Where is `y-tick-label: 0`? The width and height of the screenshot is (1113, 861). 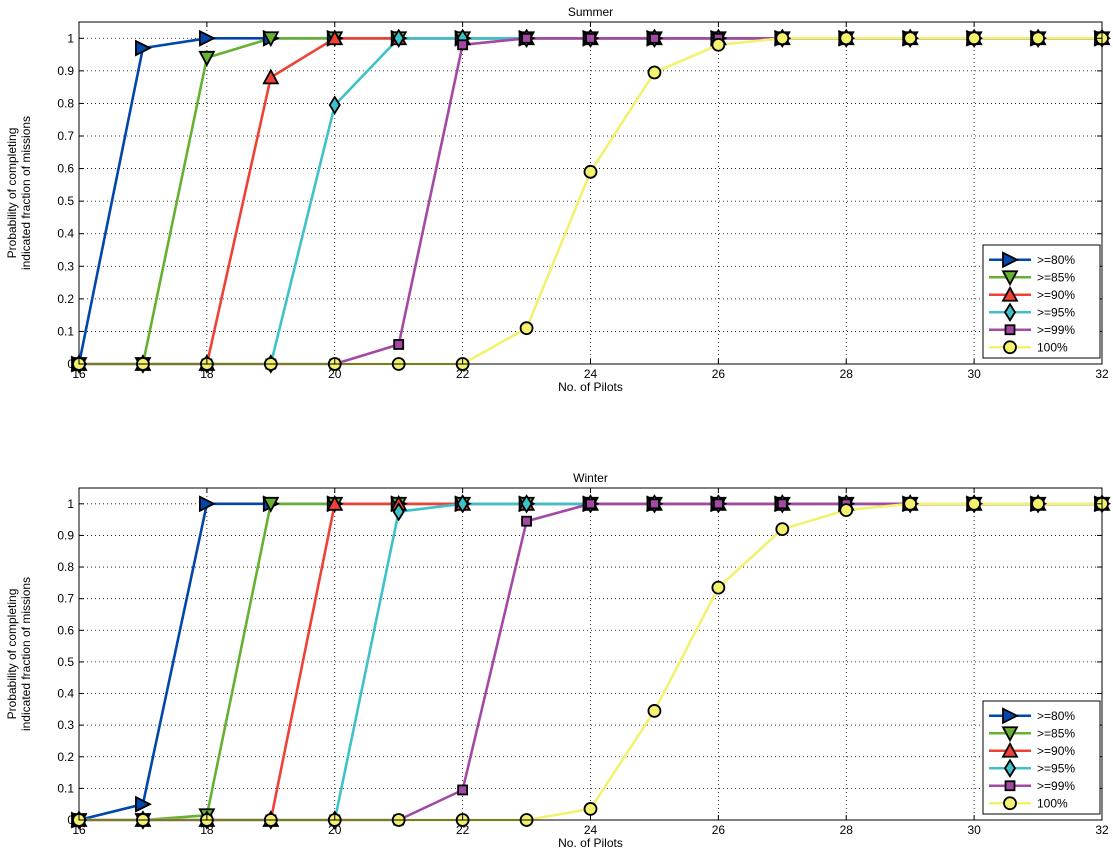
y-tick-label: 0 is located at coordinates (70, 364).